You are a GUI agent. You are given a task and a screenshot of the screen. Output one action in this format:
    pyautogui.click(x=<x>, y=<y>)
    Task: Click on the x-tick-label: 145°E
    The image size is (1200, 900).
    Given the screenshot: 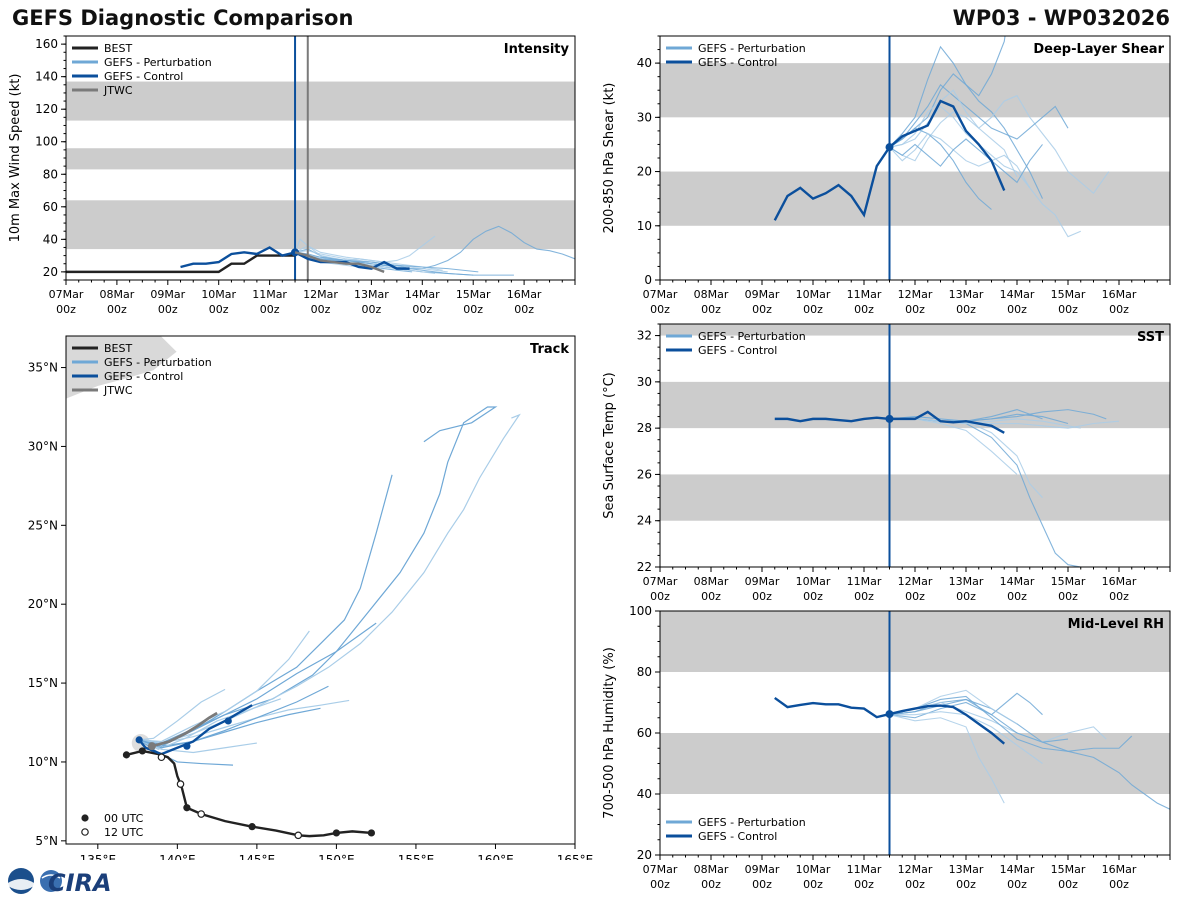 What is the action you would take?
    pyautogui.click(x=257, y=856)
    